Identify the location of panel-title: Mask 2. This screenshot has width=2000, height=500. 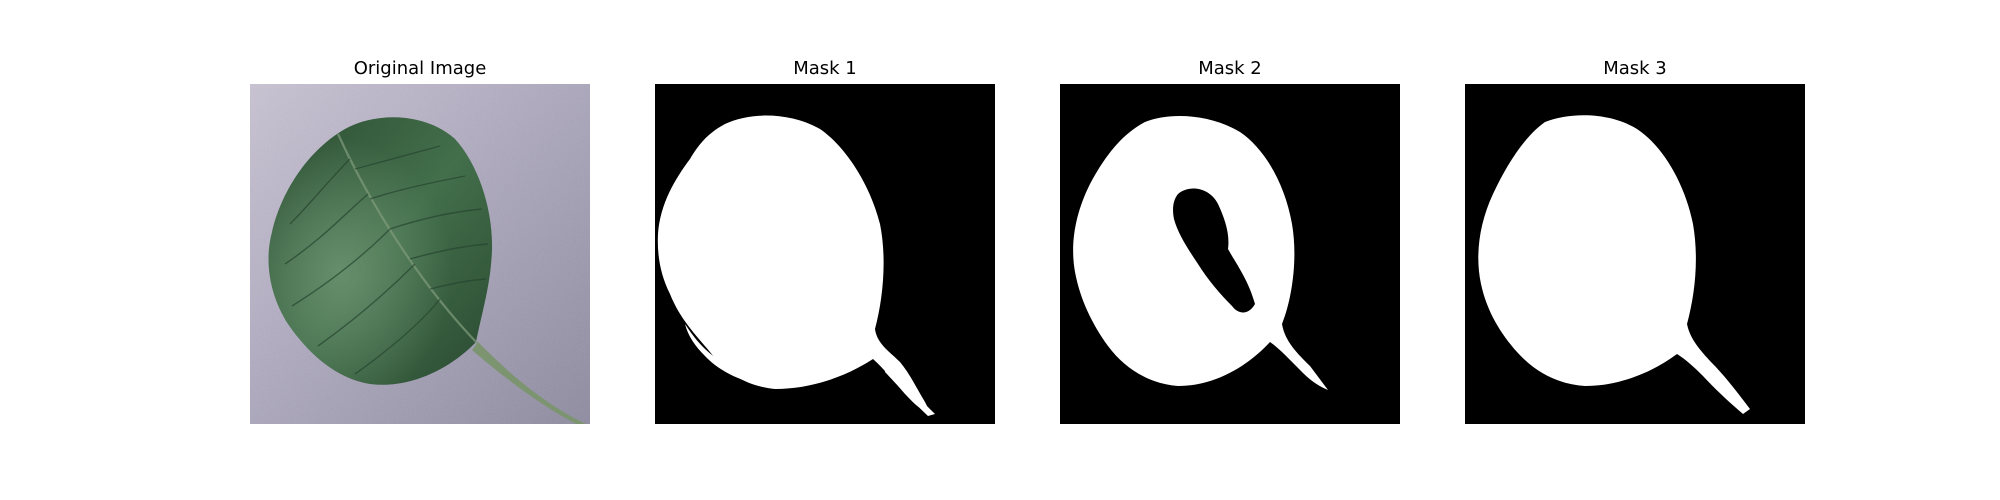
(1230, 68).